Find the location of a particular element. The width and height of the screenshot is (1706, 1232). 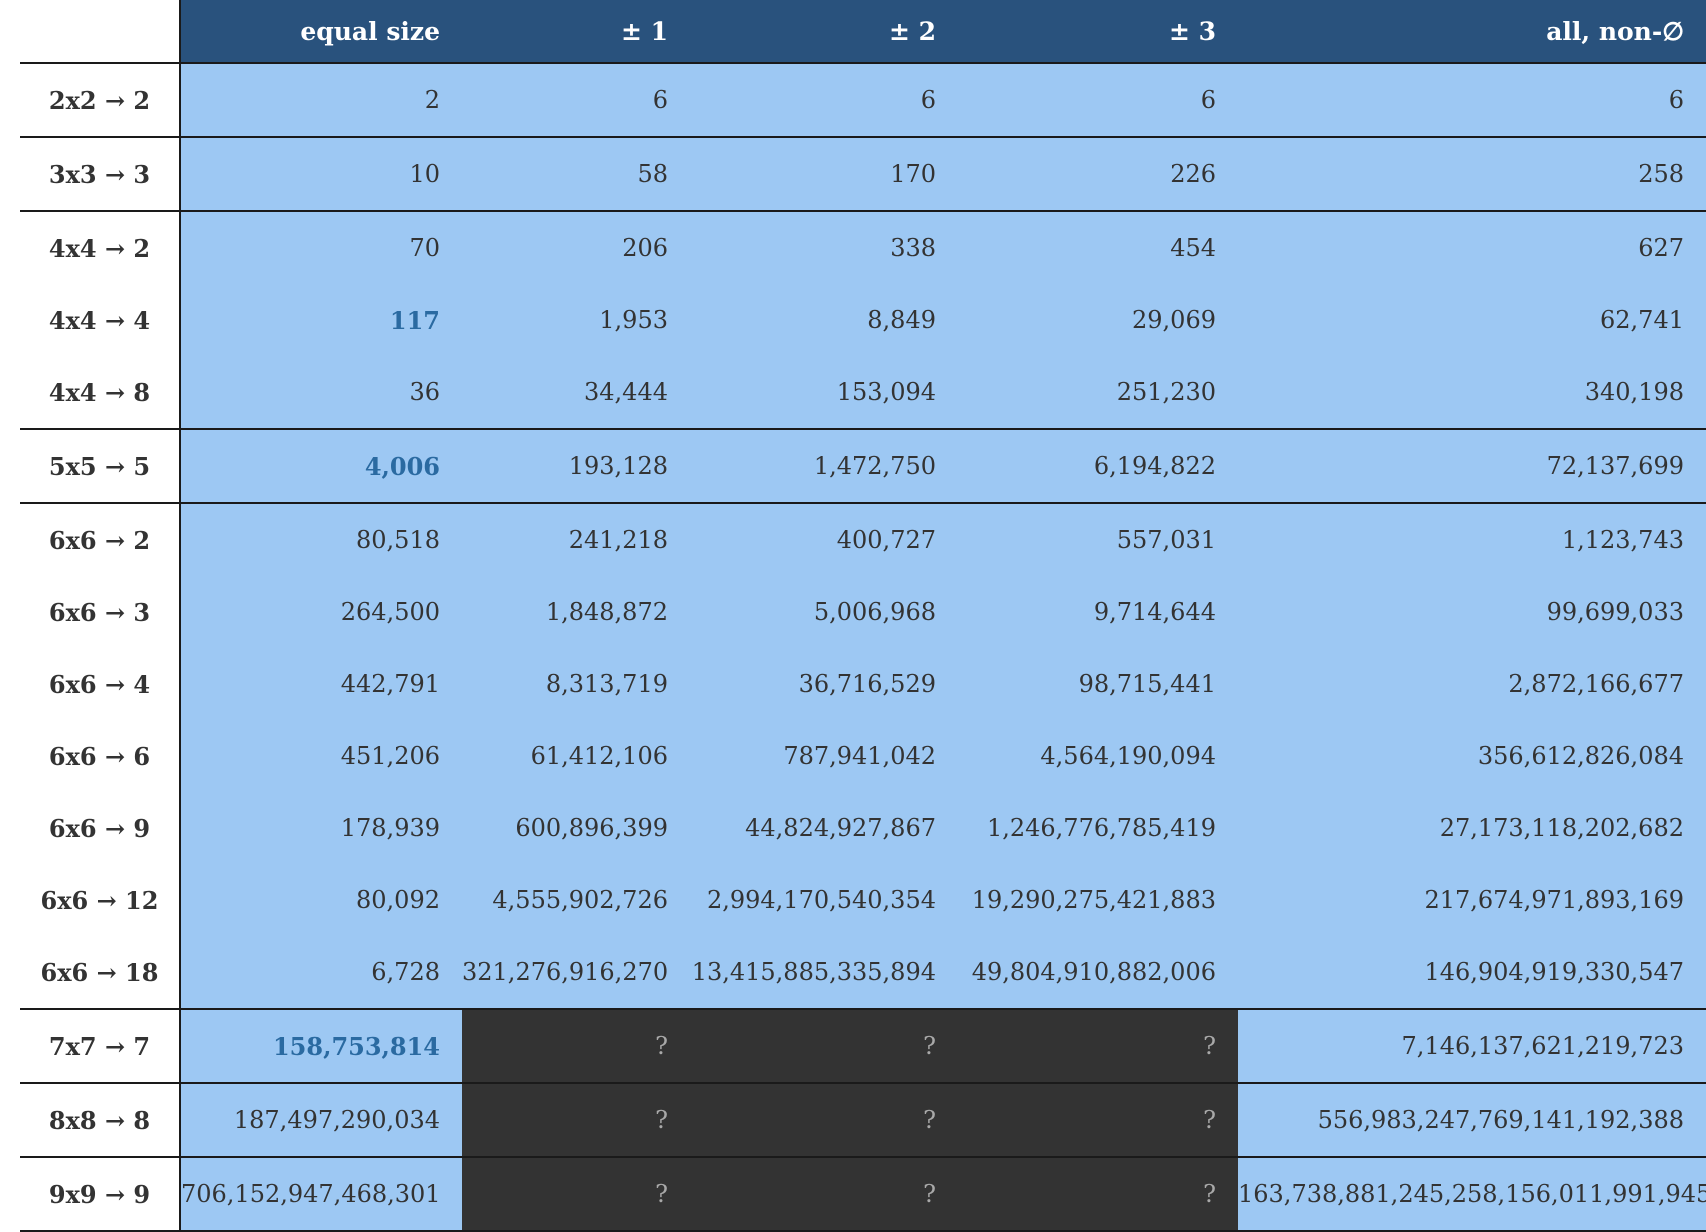

cell-all: 217,674,971,893,169 is located at coordinates (1472, 900).